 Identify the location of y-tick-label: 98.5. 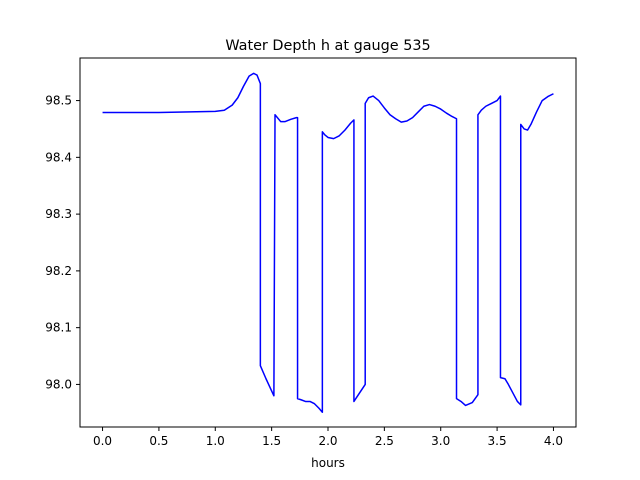
(58, 101).